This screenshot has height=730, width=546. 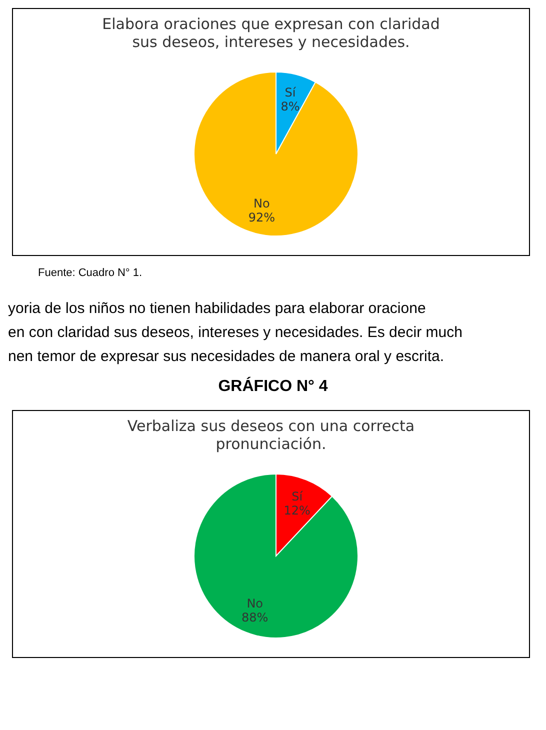 What do you see at coordinates (91, 273) in the screenshot?
I see `source-note: Fuente: Cuadro N° 1.` at bounding box center [91, 273].